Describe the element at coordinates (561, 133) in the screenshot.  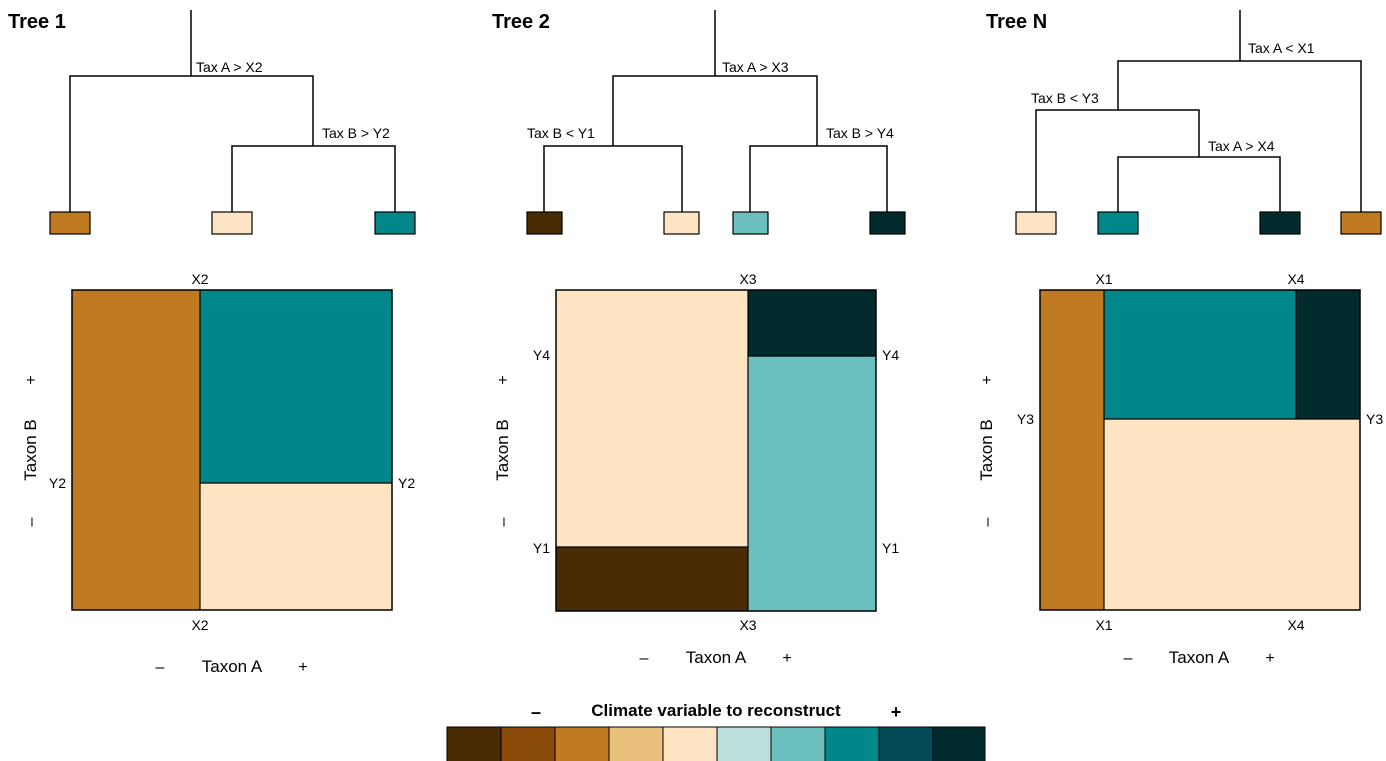
I see `tree-2-split-2-label: Tax B < Y1` at that location.